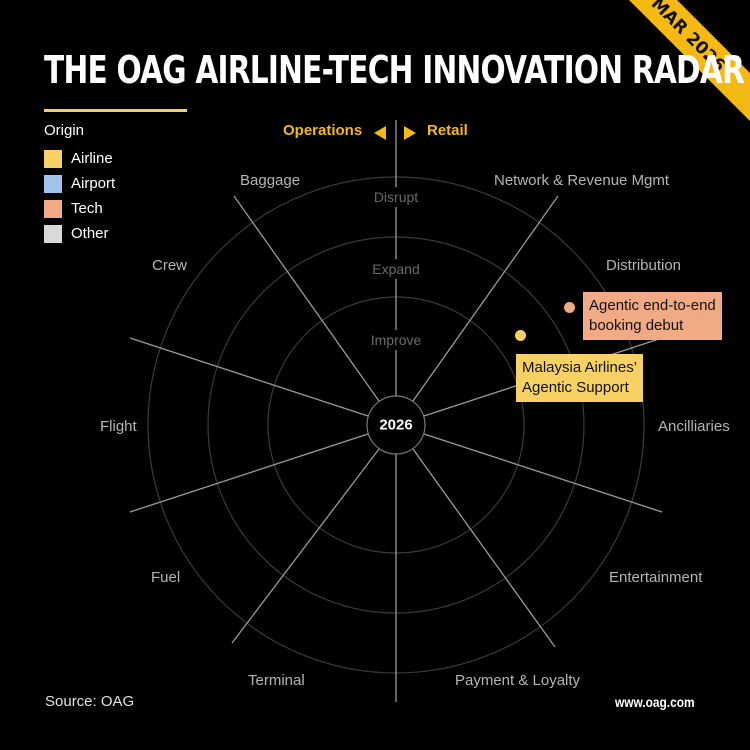 The height and width of the screenshot is (750, 750). What do you see at coordinates (93, 183) in the screenshot?
I see `legend-label: Airport` at bounding box center [93, 183].